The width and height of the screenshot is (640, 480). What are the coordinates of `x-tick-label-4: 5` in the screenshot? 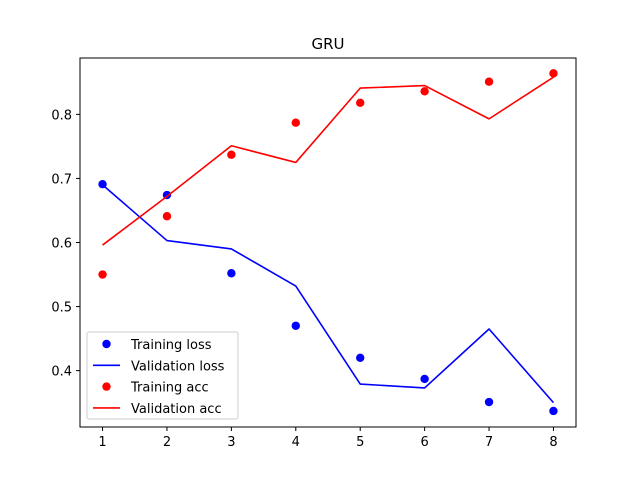 It's located at (360, 442).